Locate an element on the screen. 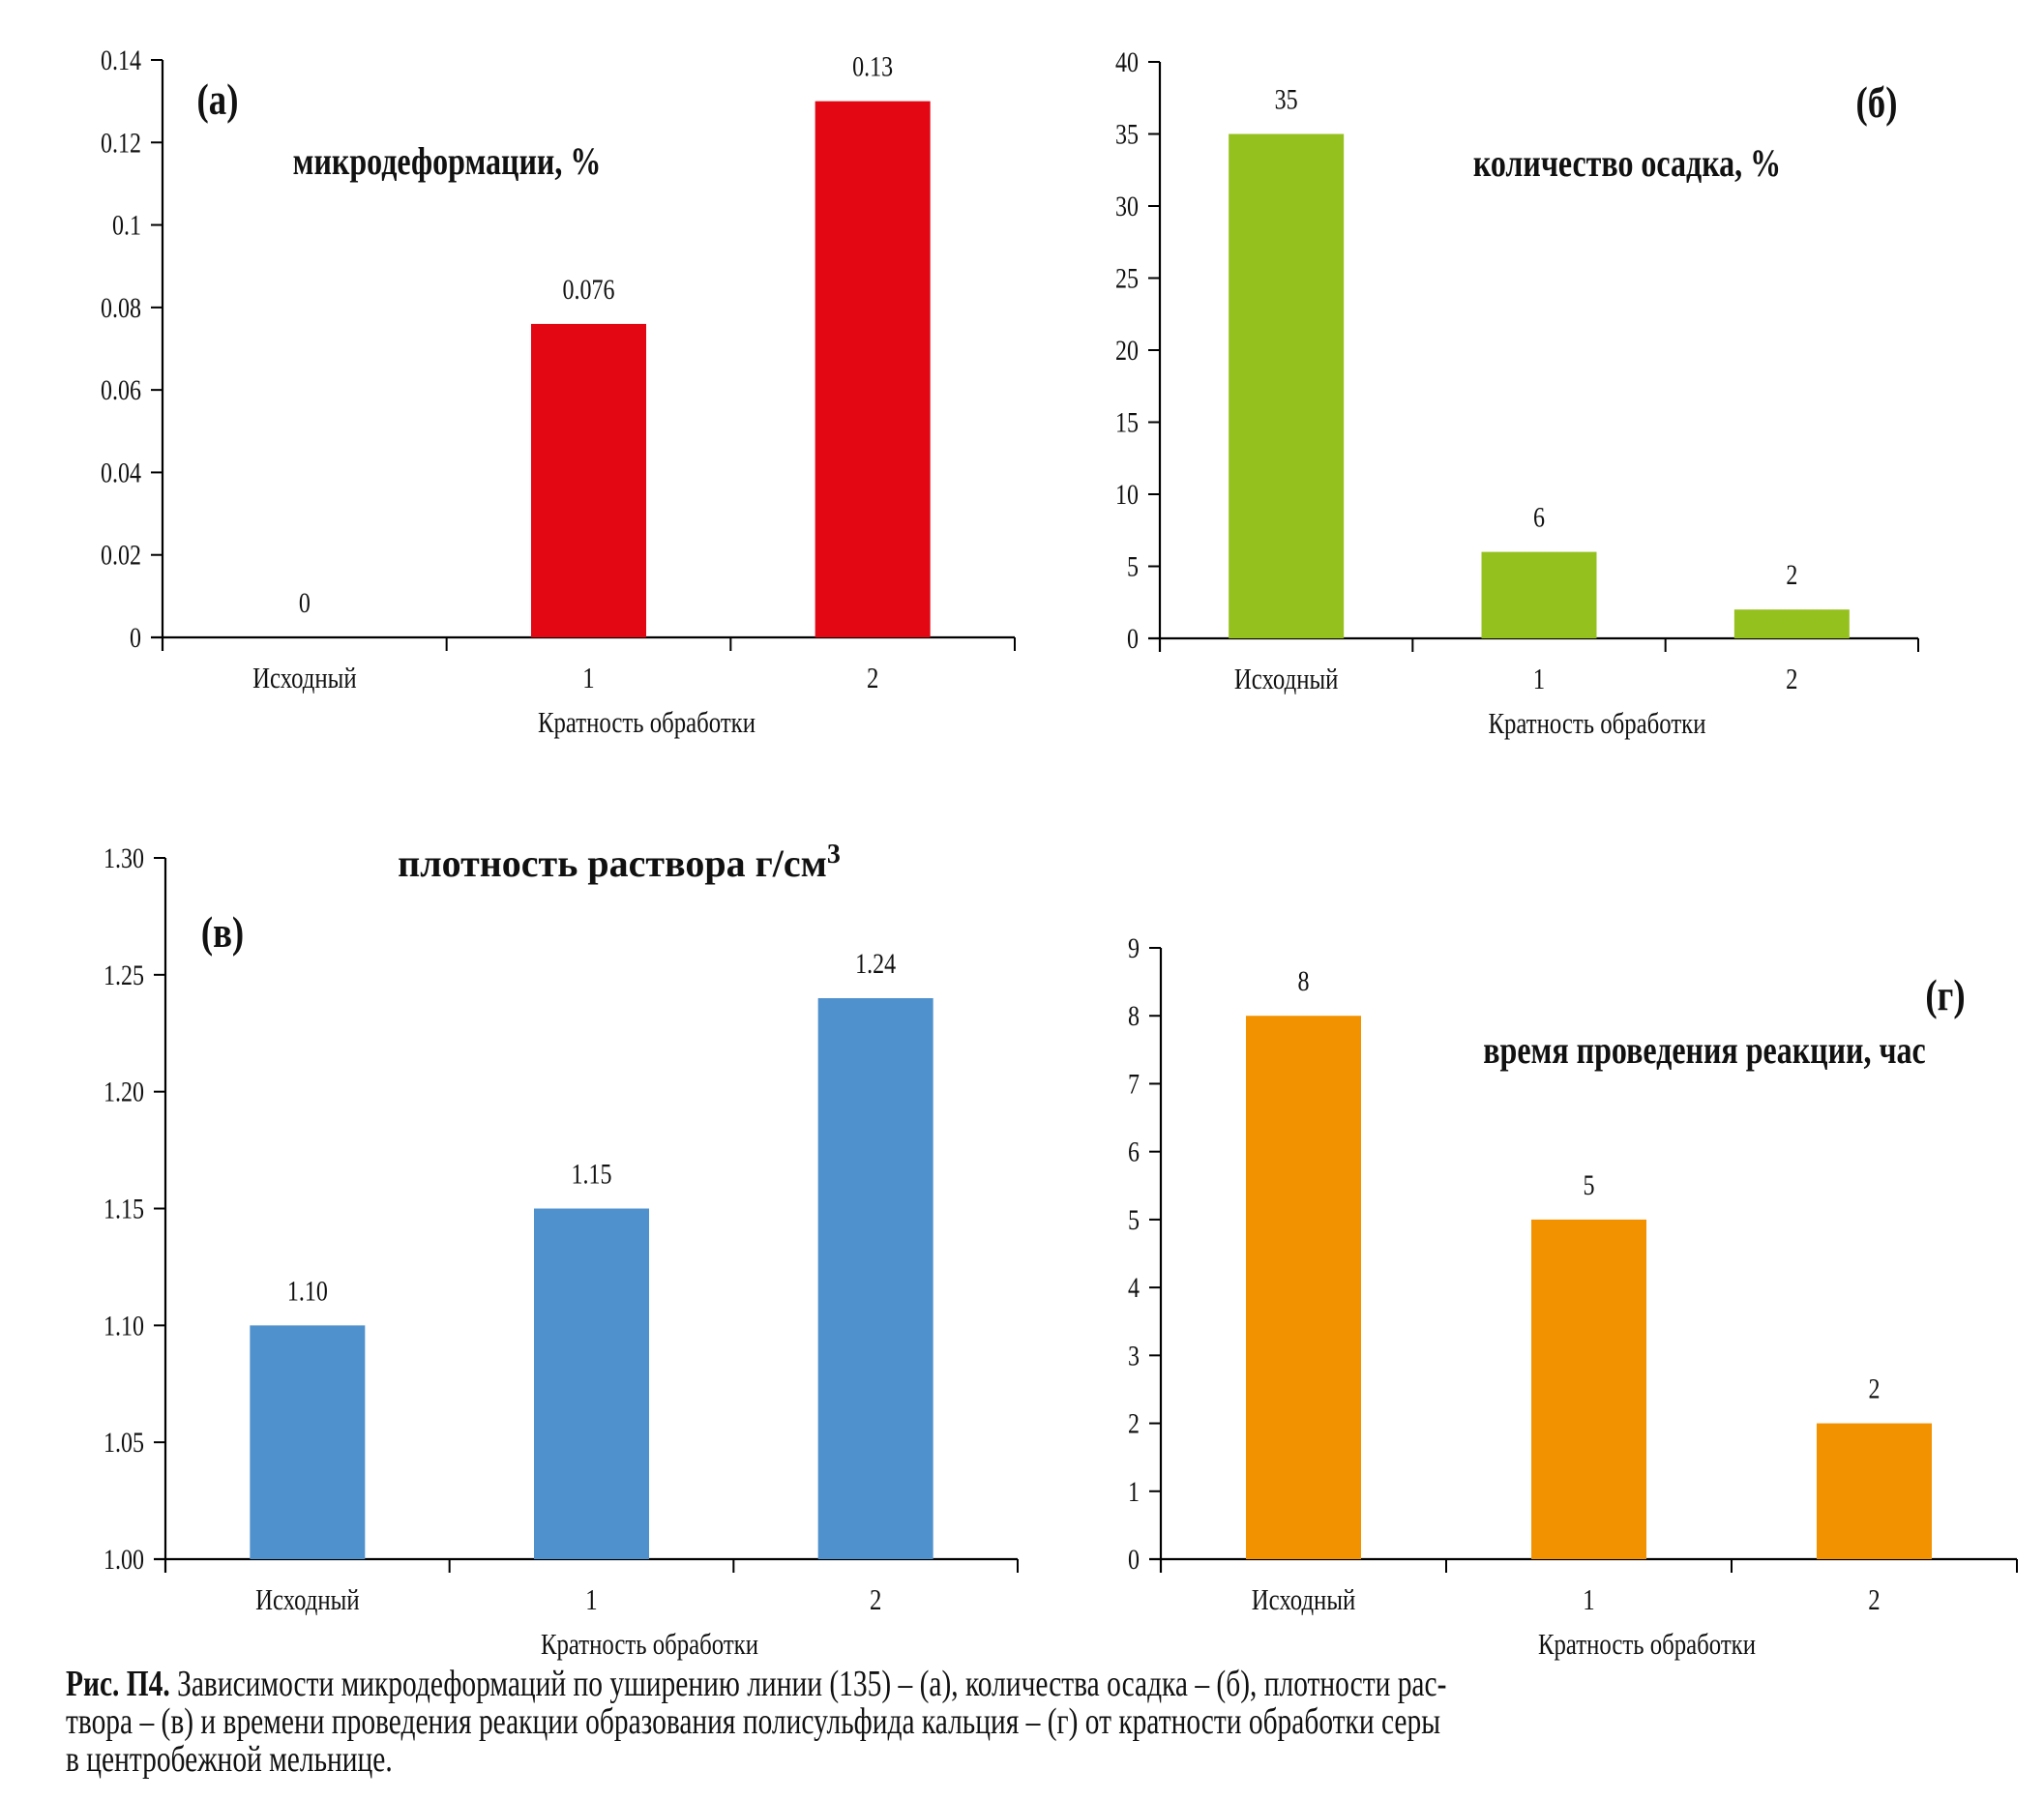 The width and height of the screenshot is (2044, 1800). y-tick-label: 0.06 is located at coordinates (121, 390).